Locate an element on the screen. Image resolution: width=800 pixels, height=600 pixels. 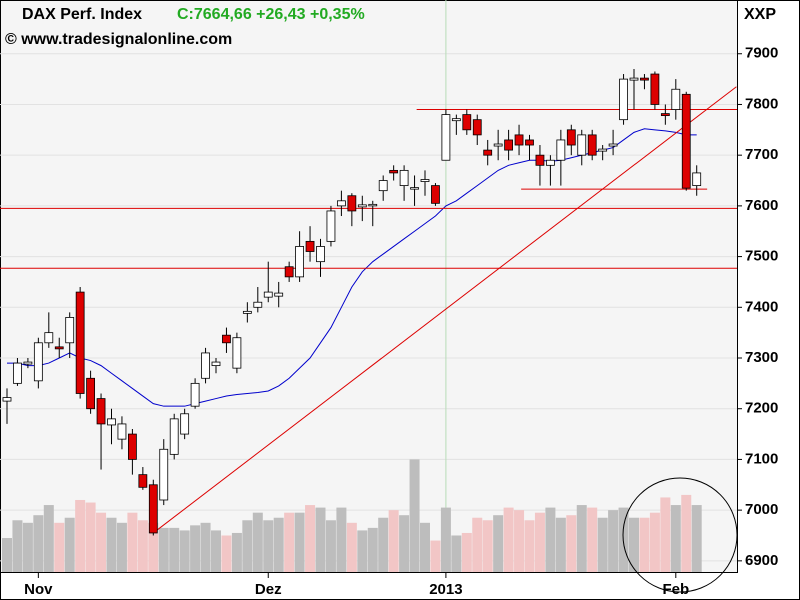
y-tick-label: 7200 is located at coordinates (761, 408).